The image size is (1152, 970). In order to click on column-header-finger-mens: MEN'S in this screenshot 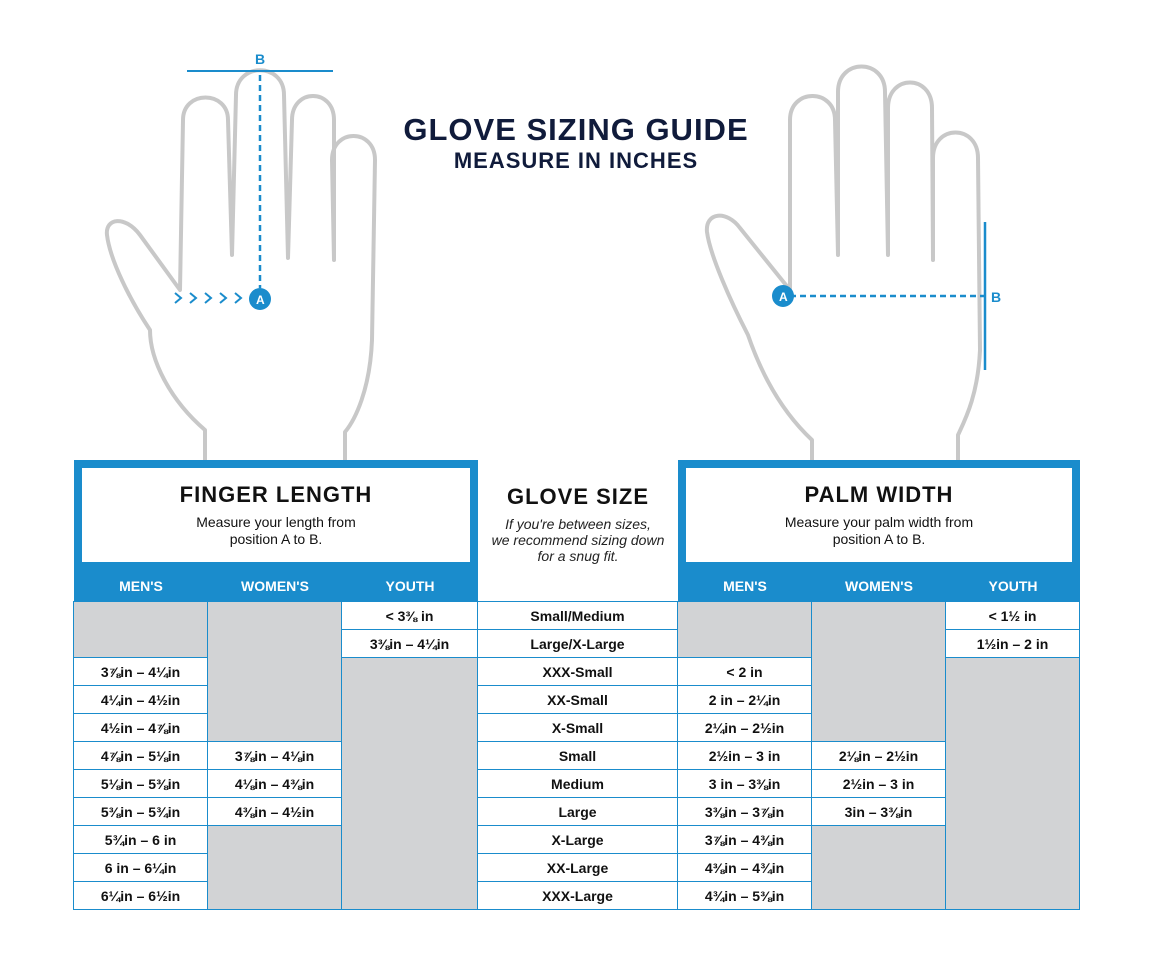, I will do `click(141, 586)`.